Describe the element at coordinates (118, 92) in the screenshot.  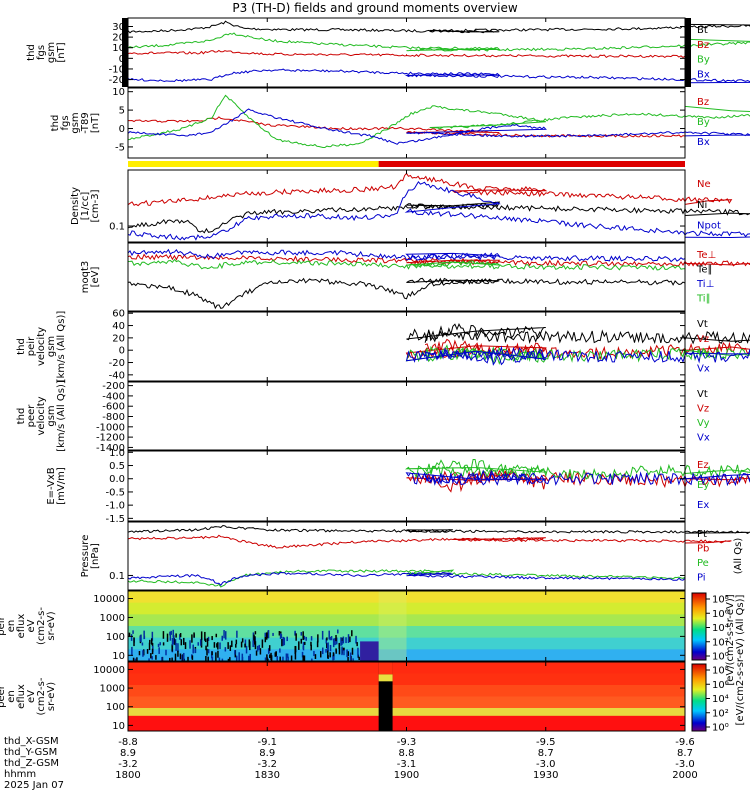
I see `ytick-label: 10` at that location.